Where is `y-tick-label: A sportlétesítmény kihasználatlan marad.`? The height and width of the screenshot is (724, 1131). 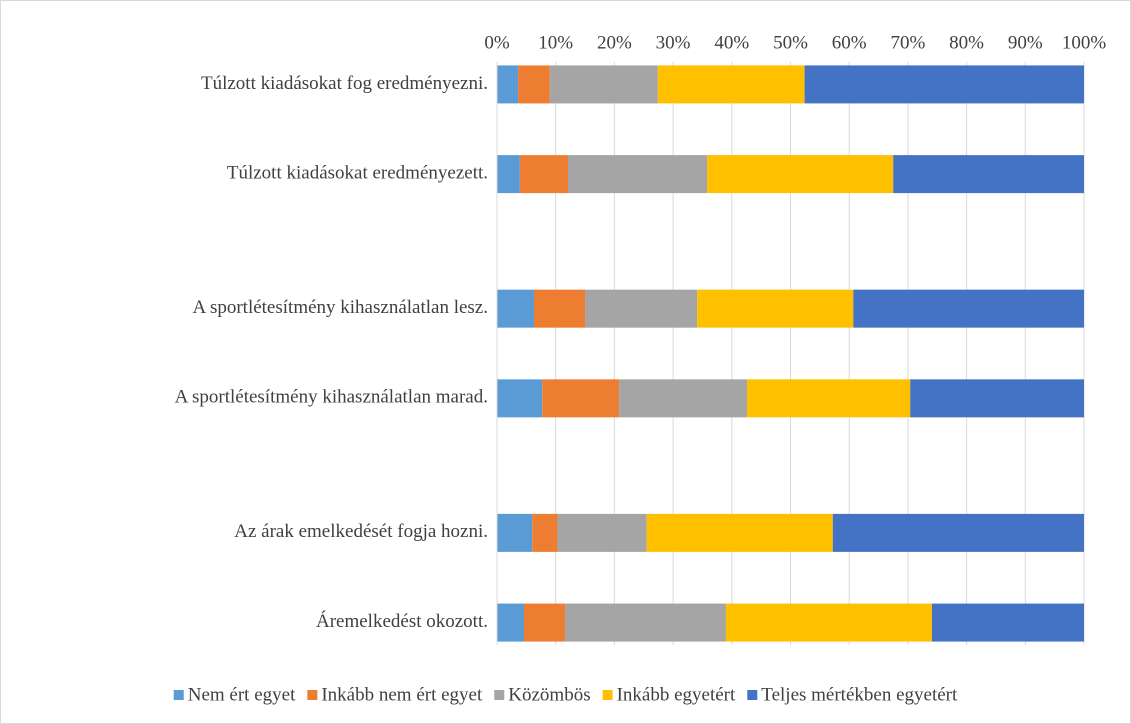
y-tick-label: A sportlétesítmény kihasználatlan marad. is located at coordinates (331, 397).